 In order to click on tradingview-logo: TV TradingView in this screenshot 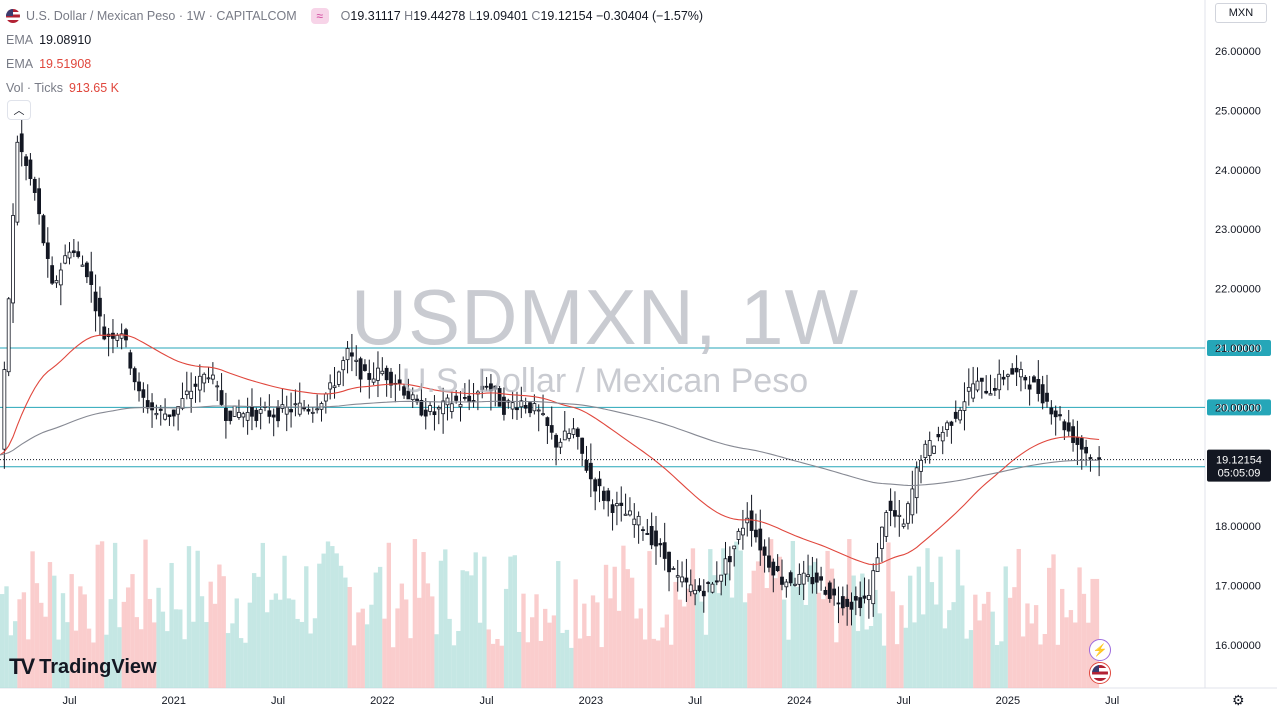, I will do `click(83, 667)`.